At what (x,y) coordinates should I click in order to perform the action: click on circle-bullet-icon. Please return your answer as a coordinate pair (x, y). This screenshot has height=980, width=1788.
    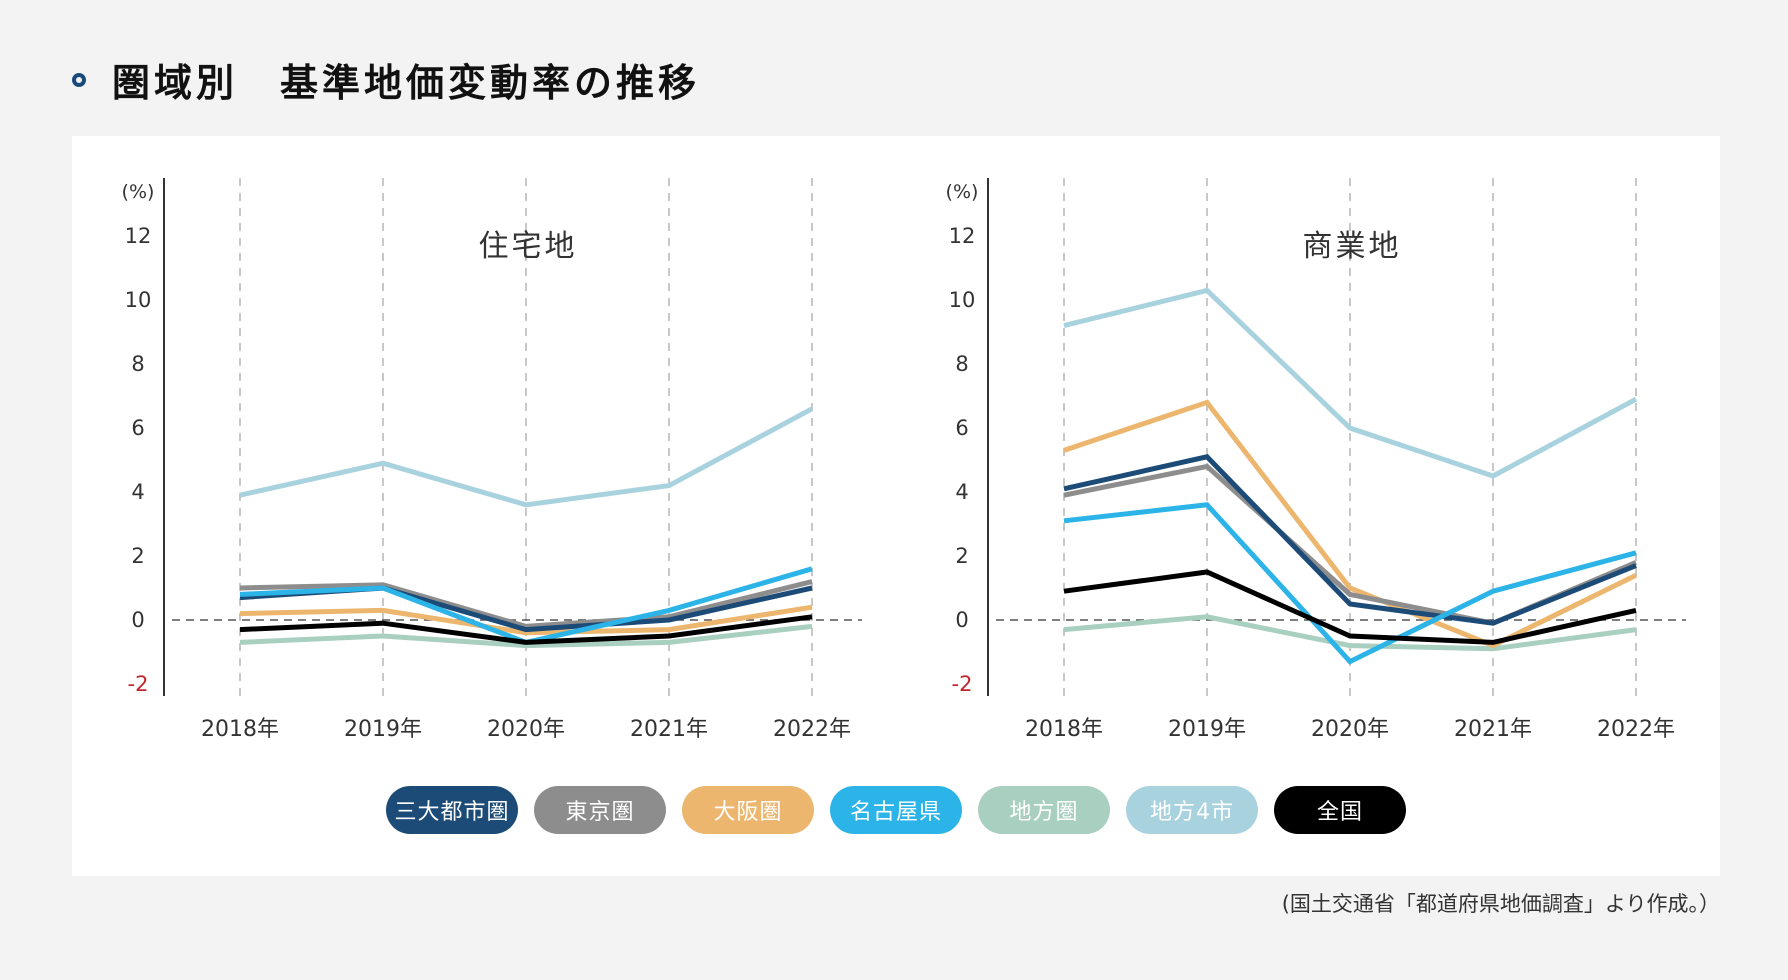
    Looking at the image, I should click on (79, 79).